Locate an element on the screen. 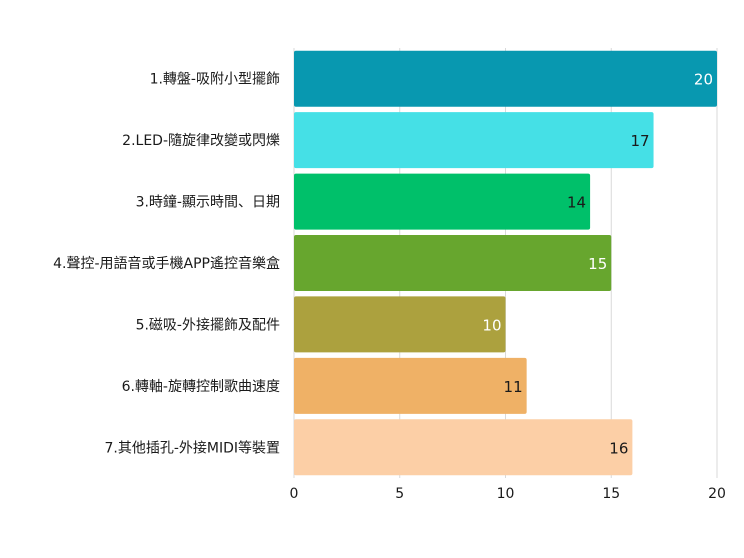  data-label: 17 is located at coordinates (639, 141).